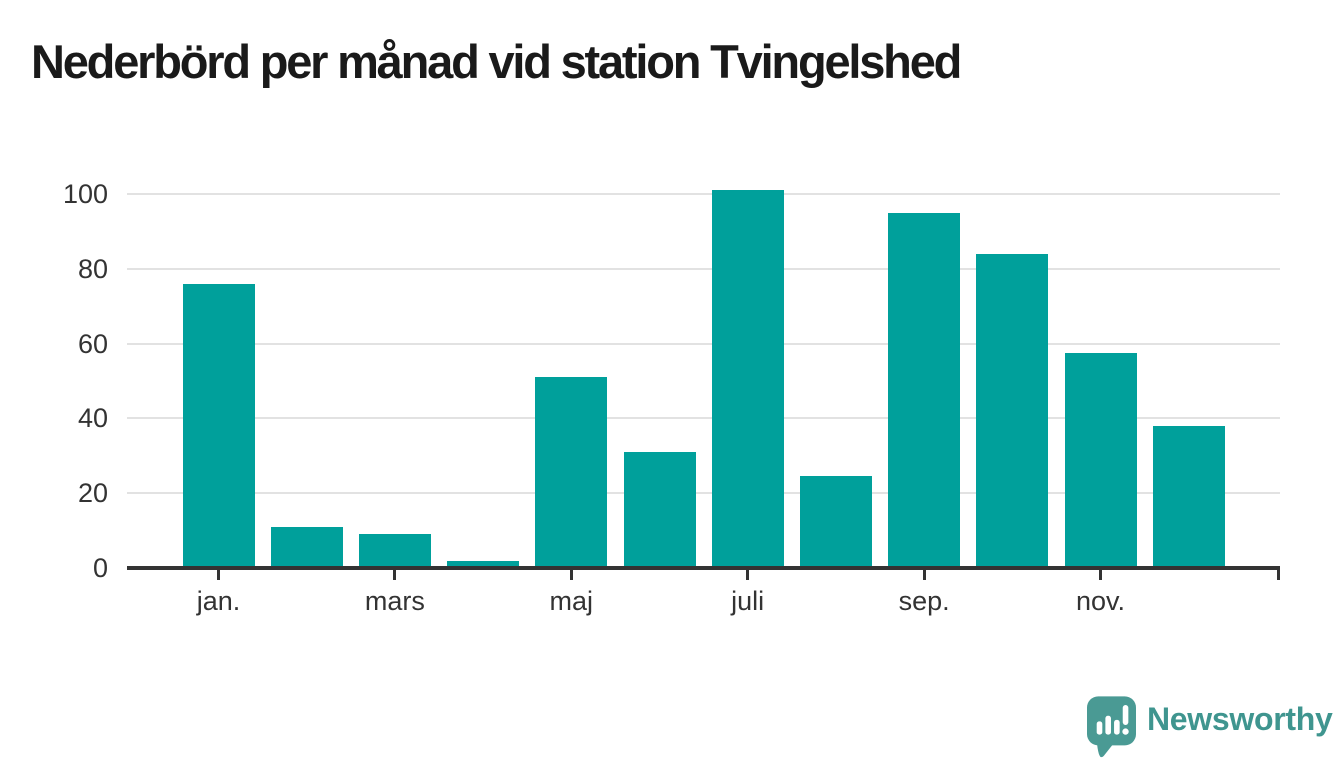 Image resolution: width=1340 pixels, height=771 pixels. Describe the element at coordinates (92, 268) in the screenshot. I see `y-tick-label-80: 80` at that location.